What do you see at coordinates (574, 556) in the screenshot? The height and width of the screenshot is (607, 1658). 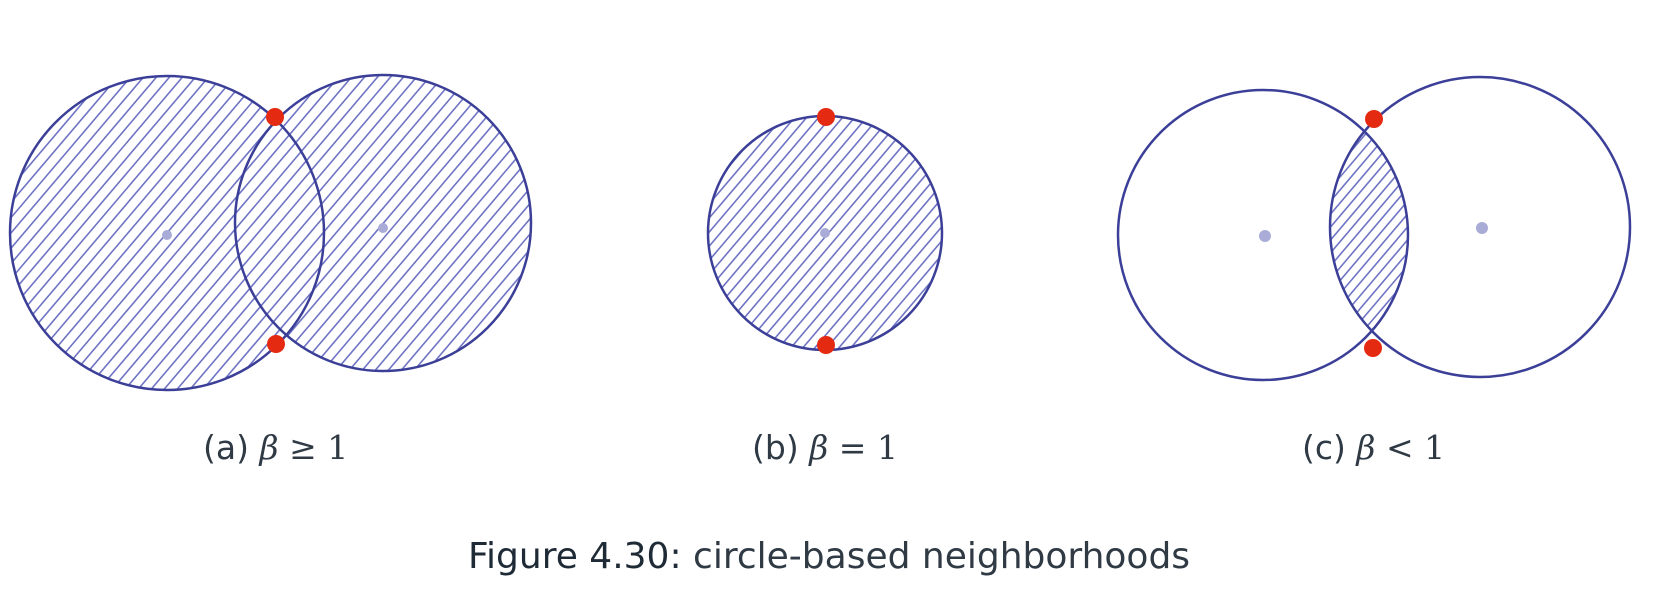 I see `figure-caption-label: Figure 4.30:` at bounding box center [574, 556].